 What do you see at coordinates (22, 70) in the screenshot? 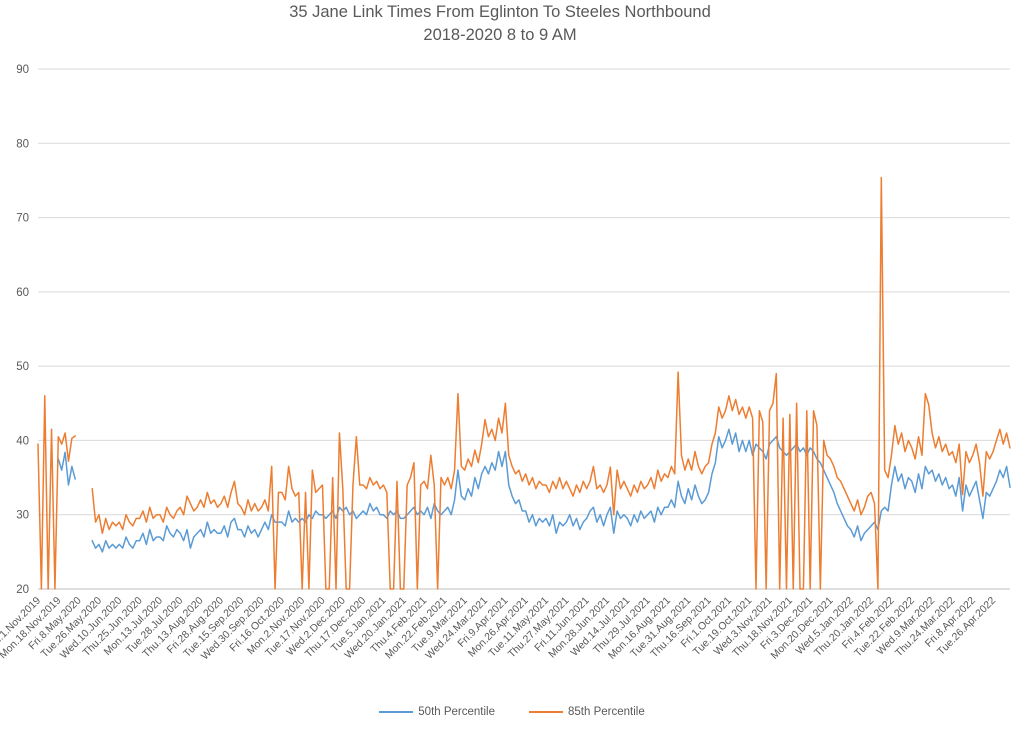
I see `y-tick-label: 90` at bounding box center [22, 70].